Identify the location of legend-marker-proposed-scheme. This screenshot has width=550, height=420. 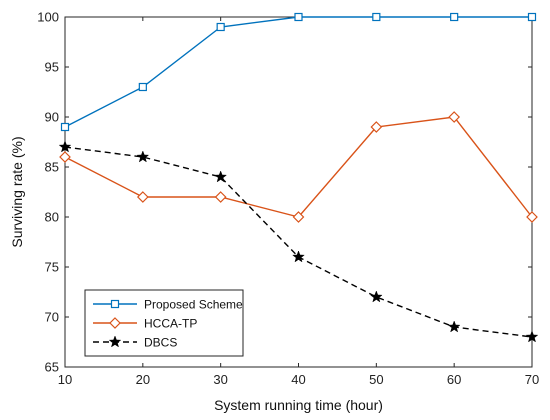
(115, 304).